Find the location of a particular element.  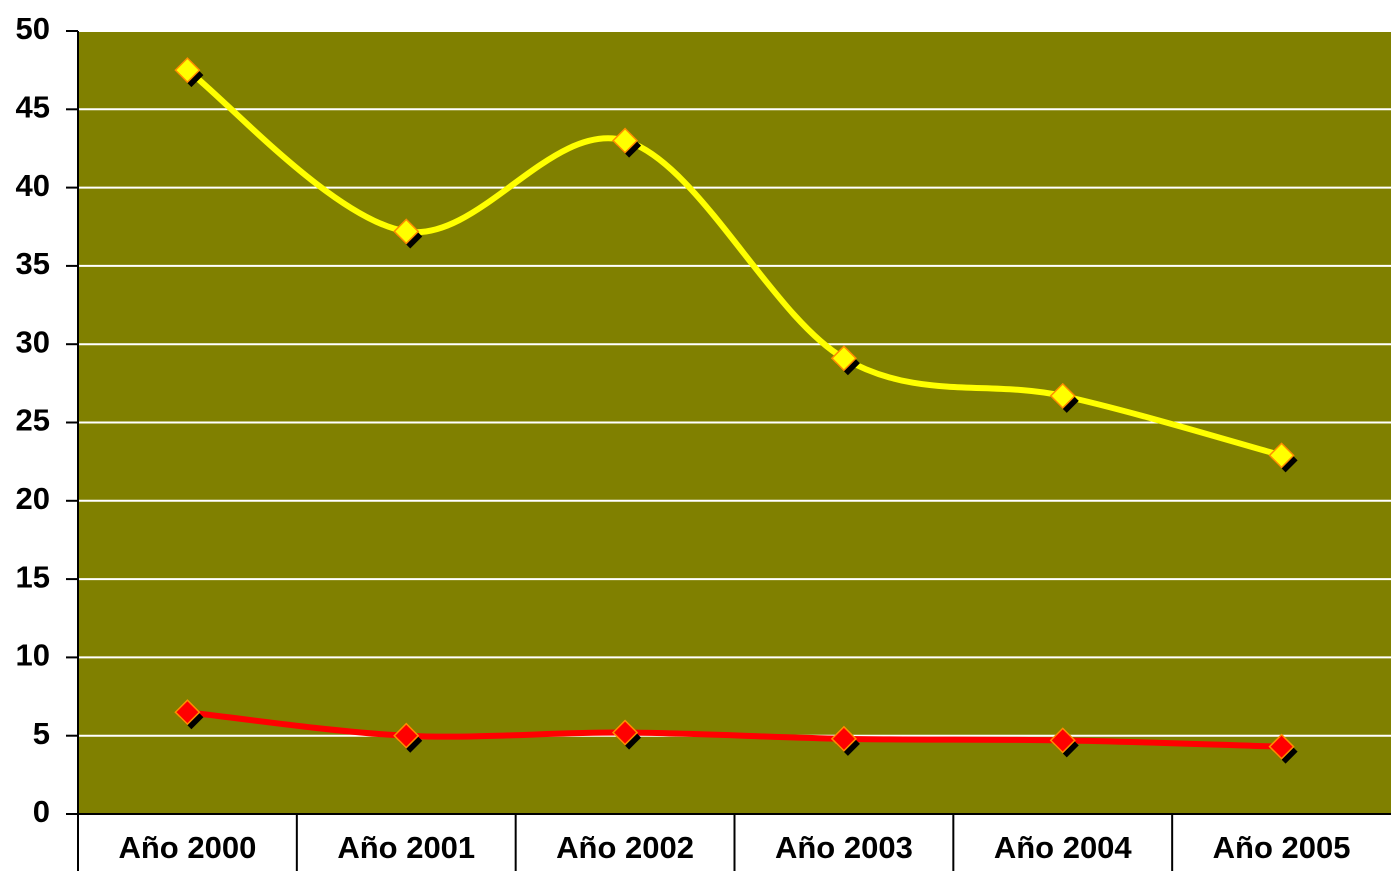

y-tick-label: 30 is located at coordinates (33, 341).